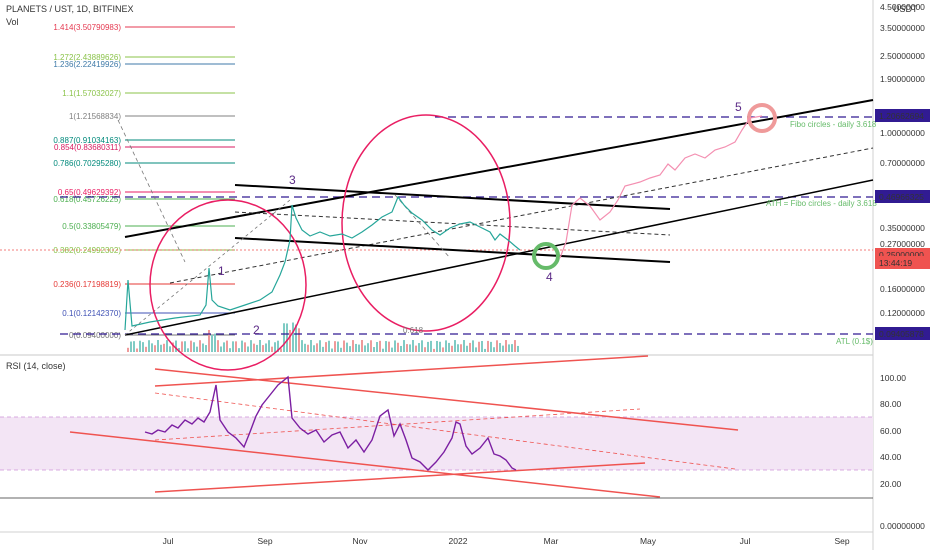 This screenshot has height=550, width=932. I want to click on volume-bars, so click(323, 337).